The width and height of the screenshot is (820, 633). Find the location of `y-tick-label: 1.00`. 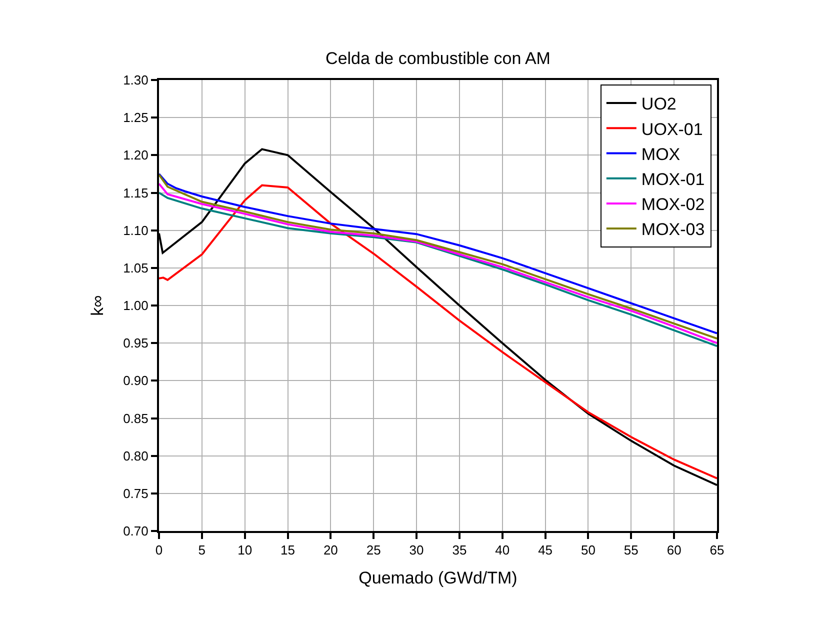

y-tick-label: 1.00 is located at coordinates (135, 306).